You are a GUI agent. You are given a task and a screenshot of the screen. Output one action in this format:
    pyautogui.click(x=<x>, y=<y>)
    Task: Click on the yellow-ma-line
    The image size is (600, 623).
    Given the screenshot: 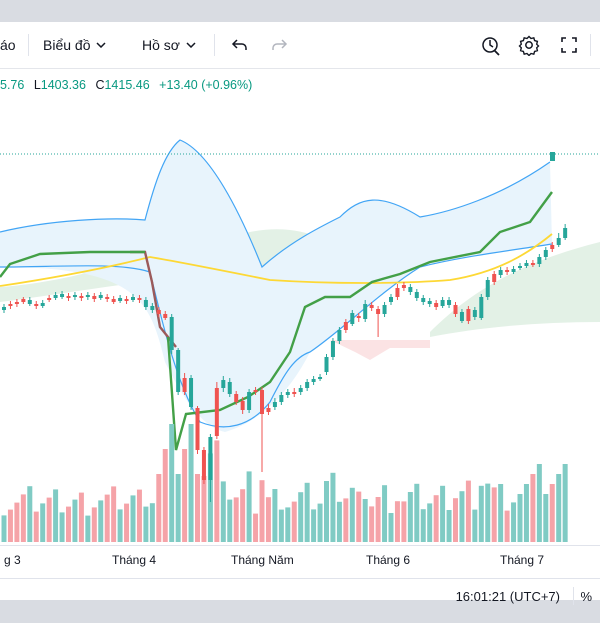 What is the action you would take?
    pyautogui.click(x=276, y=260)
    